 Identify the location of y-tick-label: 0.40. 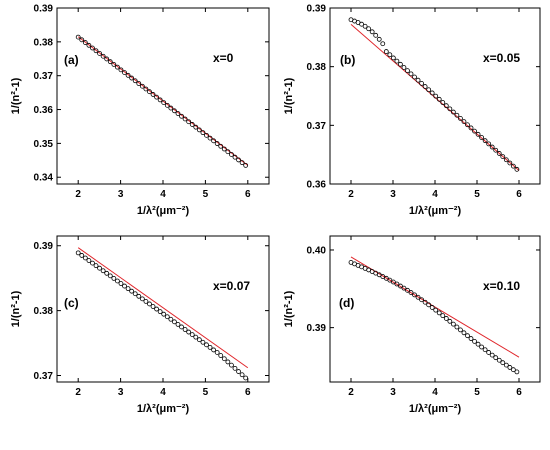
(317, 250).